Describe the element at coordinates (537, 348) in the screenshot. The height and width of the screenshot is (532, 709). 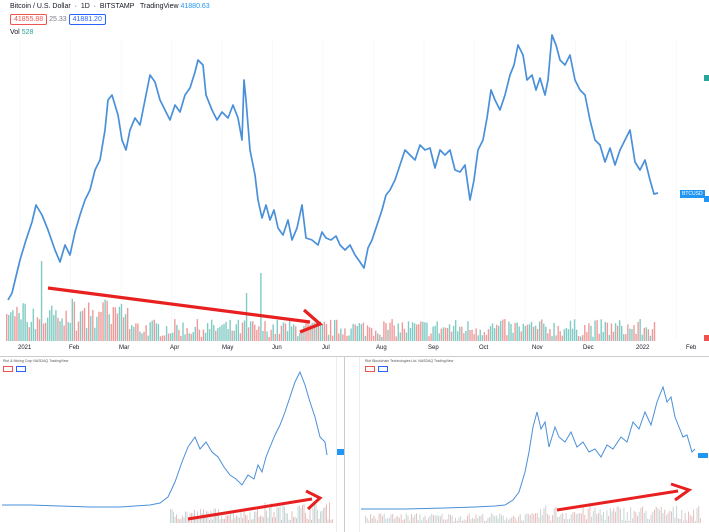
I see `time-axis-label: Nov` at that location.